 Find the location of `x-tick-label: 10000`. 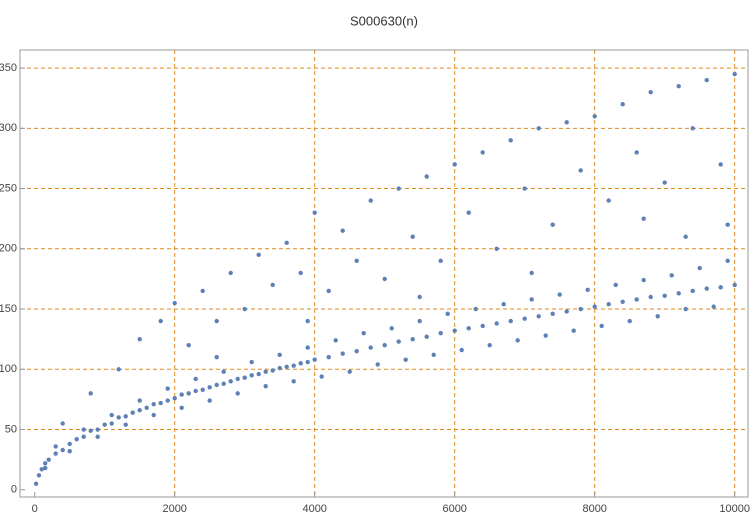

x-tick-label: 10000 is located at coordinates (734, 509).